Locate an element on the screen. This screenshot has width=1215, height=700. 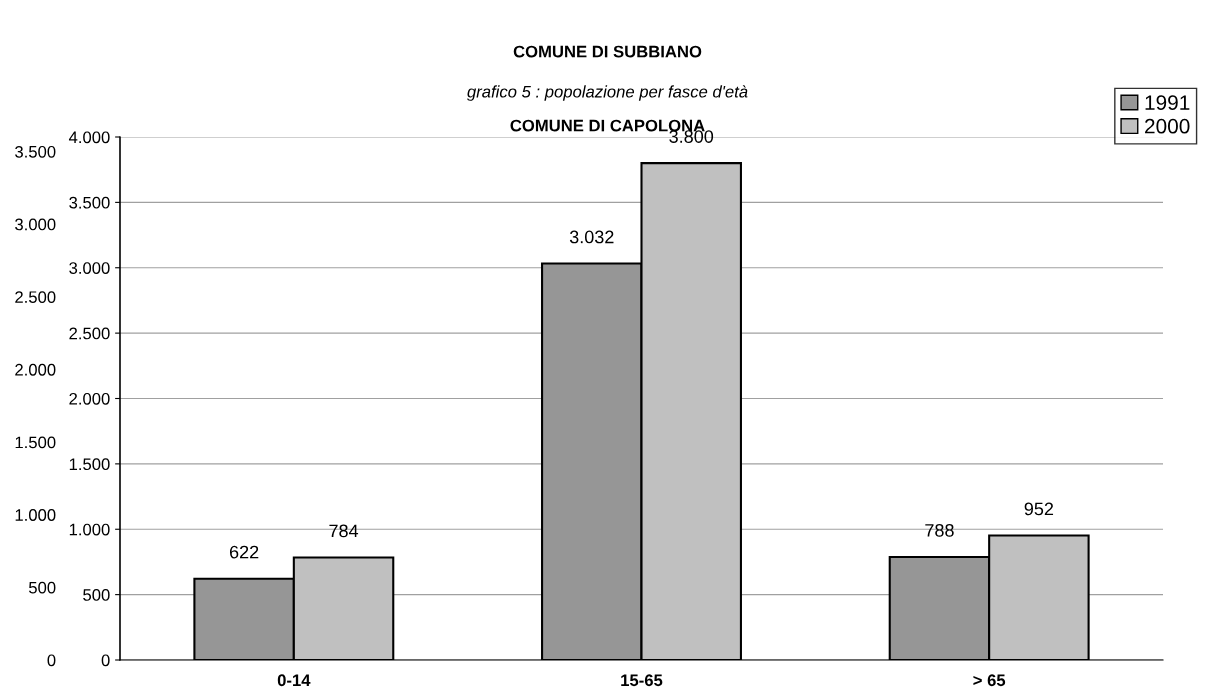
chart-subtitle: grafico 5 : popolazione per fasce d'età is located at coordinates (607, 93).